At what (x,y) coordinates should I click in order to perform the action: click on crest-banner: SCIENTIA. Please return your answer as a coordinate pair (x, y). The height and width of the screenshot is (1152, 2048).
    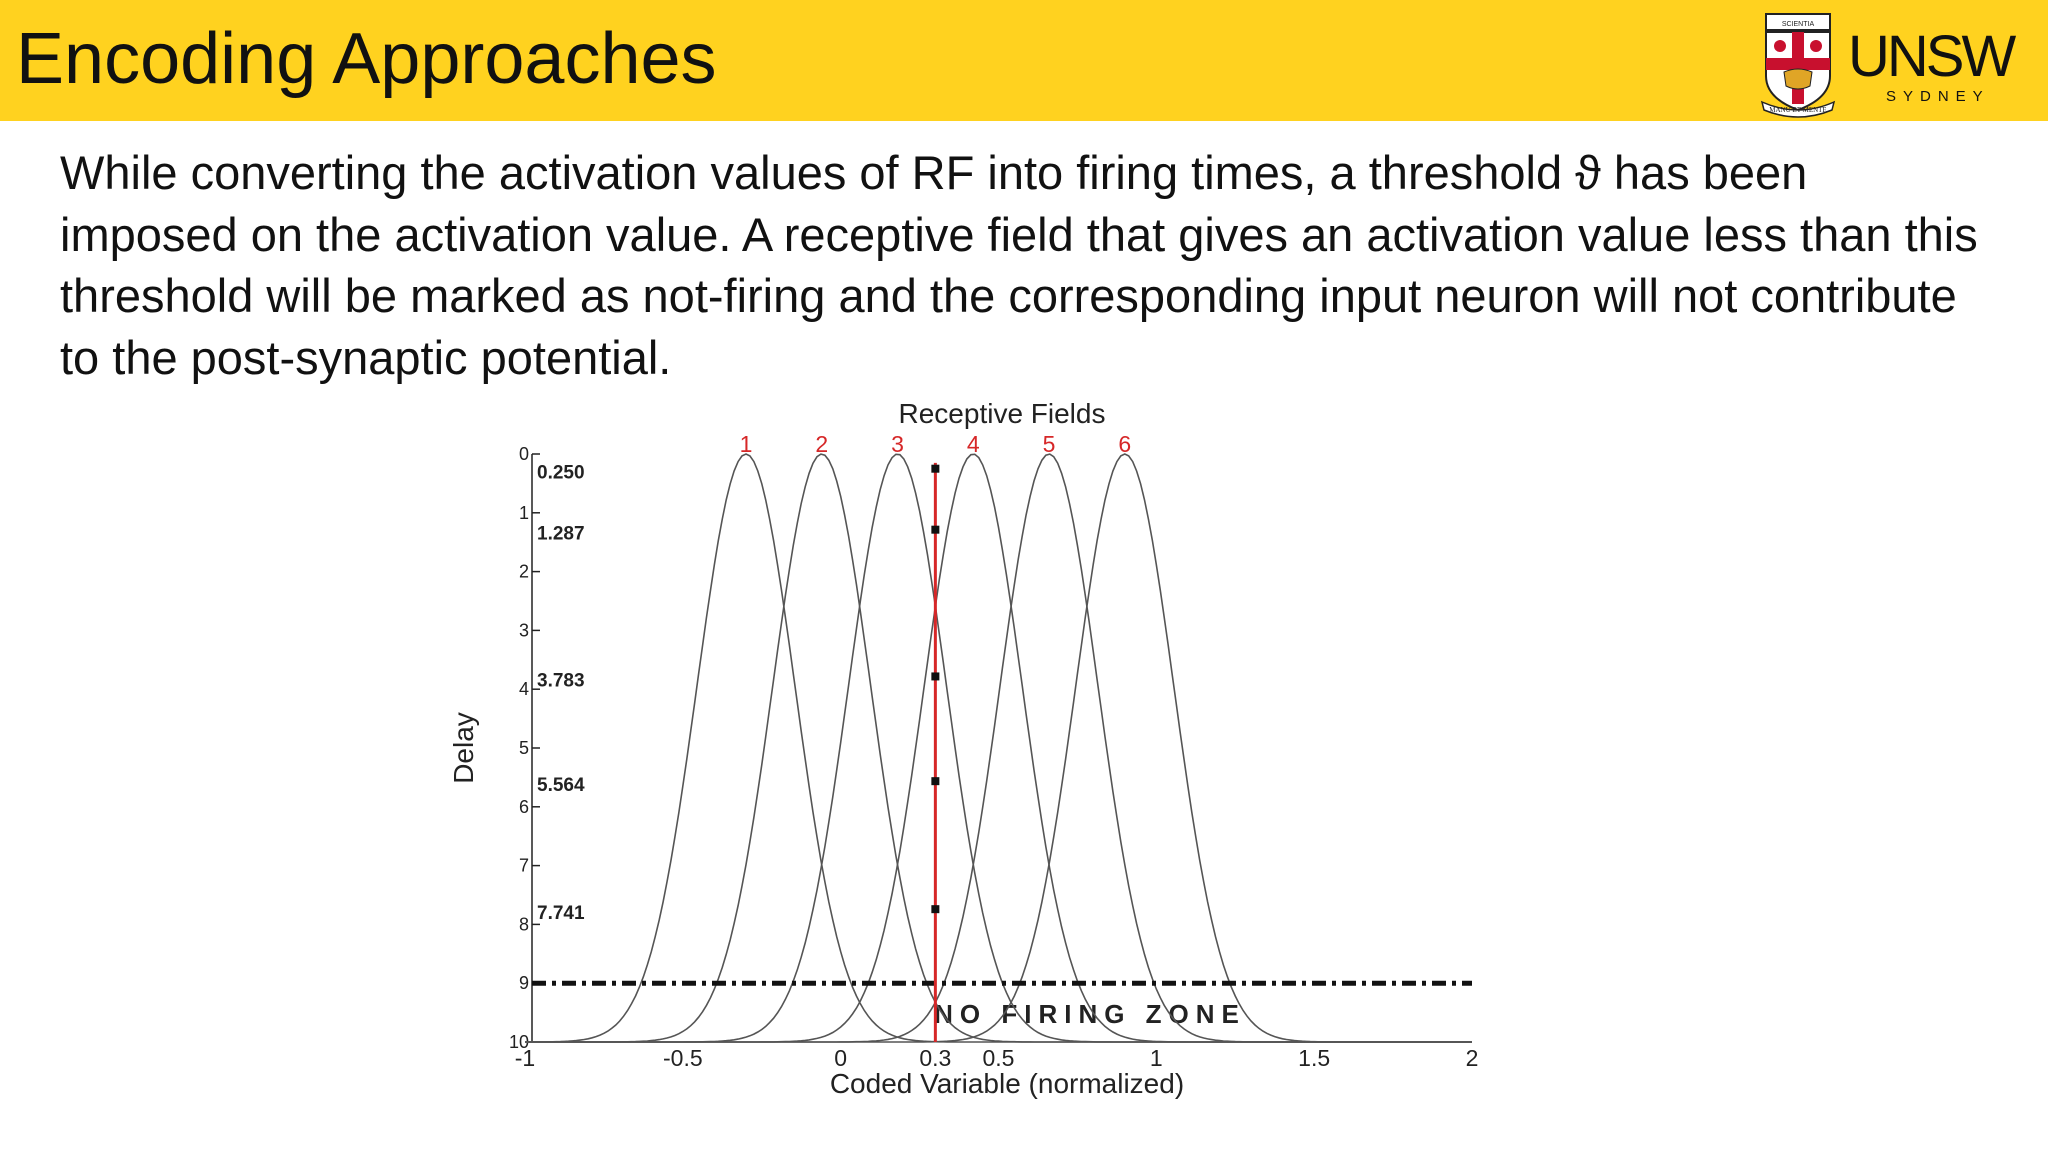
    Looking at the image, I should click on (1798, 24).